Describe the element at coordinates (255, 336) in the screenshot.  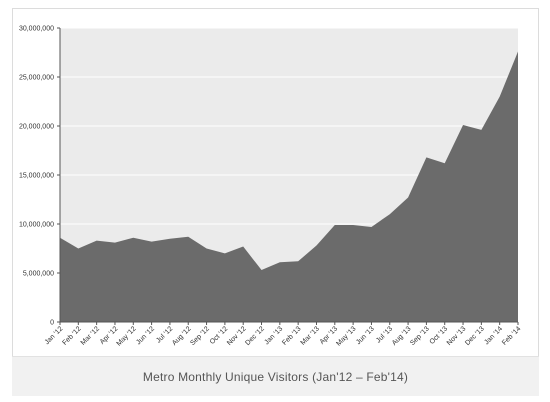
I see `x-tick-label: Dec '12` at that location.